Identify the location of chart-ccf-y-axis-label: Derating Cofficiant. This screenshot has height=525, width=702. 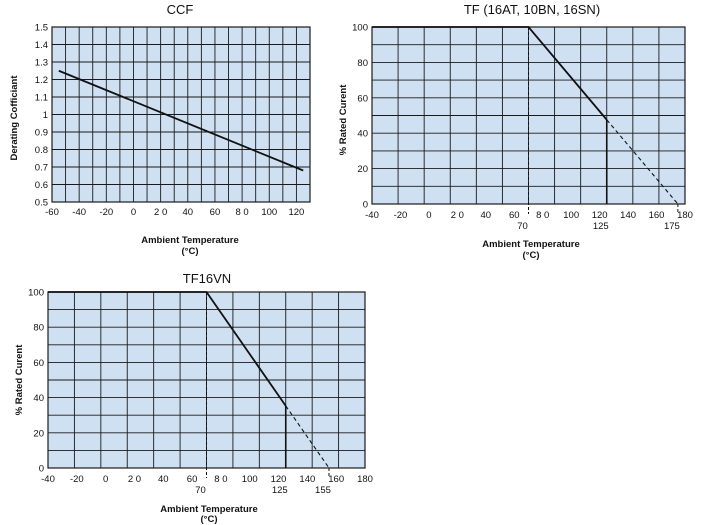
(14, 118).